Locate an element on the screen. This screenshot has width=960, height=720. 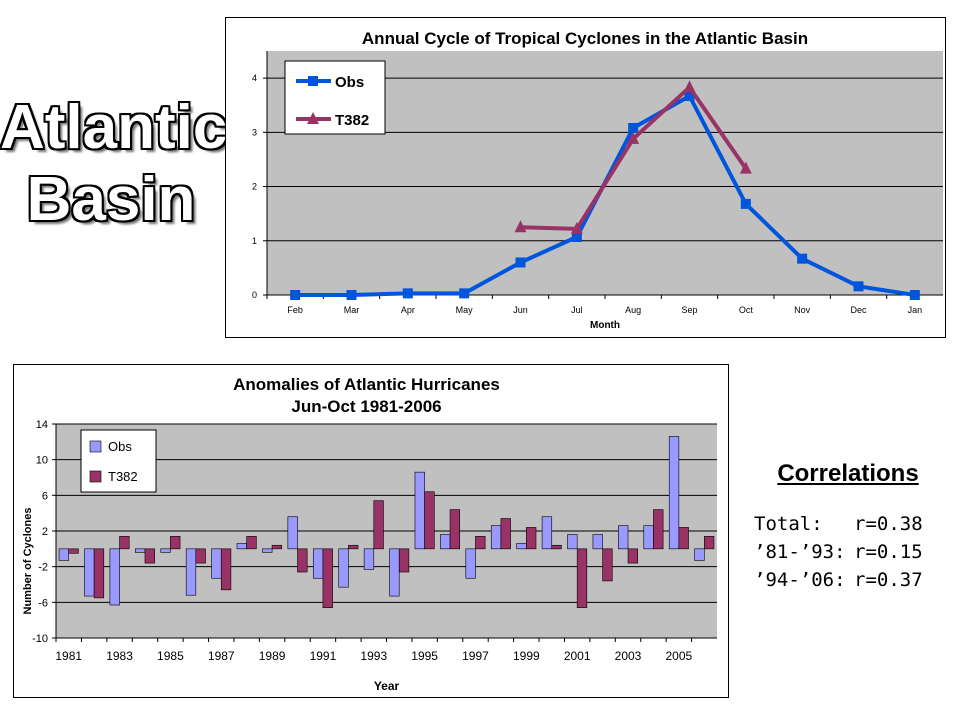
x-tick-label: Feb is located at coordinates (295, 310).